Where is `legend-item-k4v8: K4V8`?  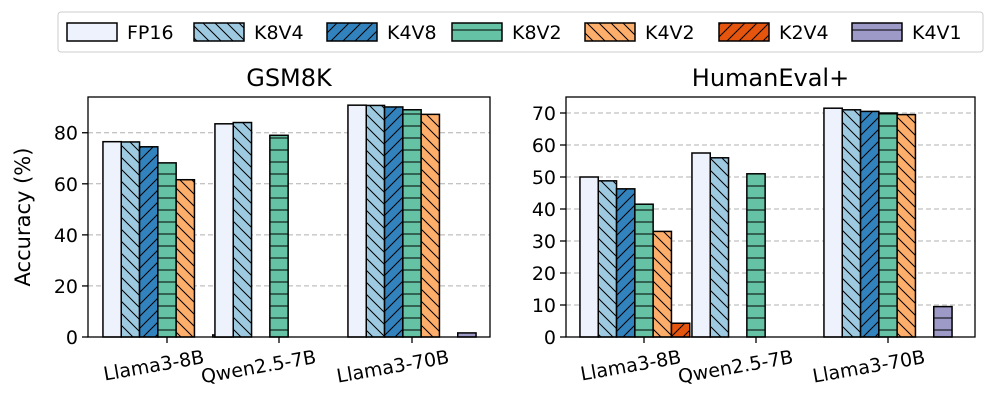 legend-item-k4v8: K4V8 is located at coordinates (381, 33).